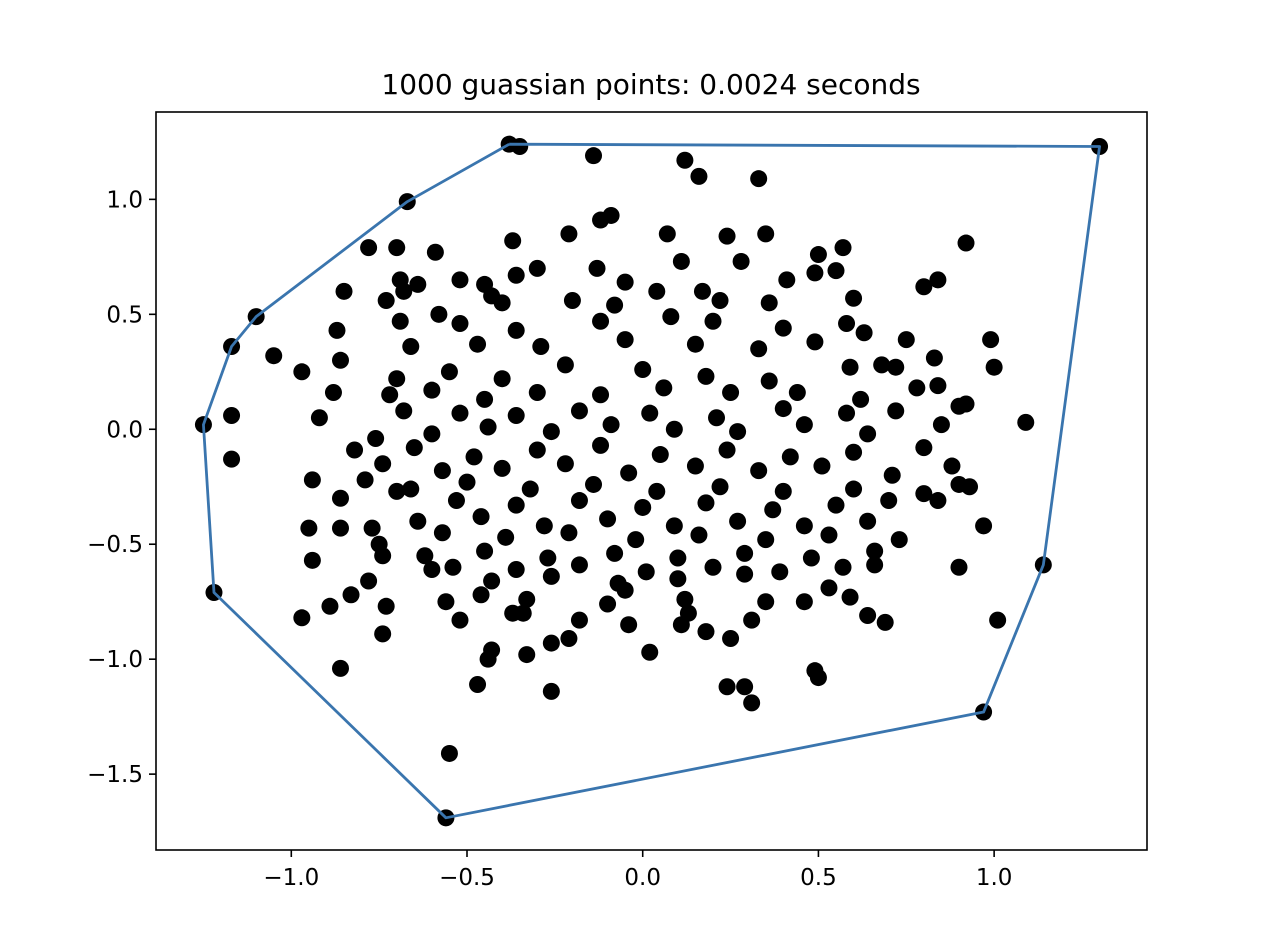  I want to click on y-tick-label: −0.5, so click(115, 545).